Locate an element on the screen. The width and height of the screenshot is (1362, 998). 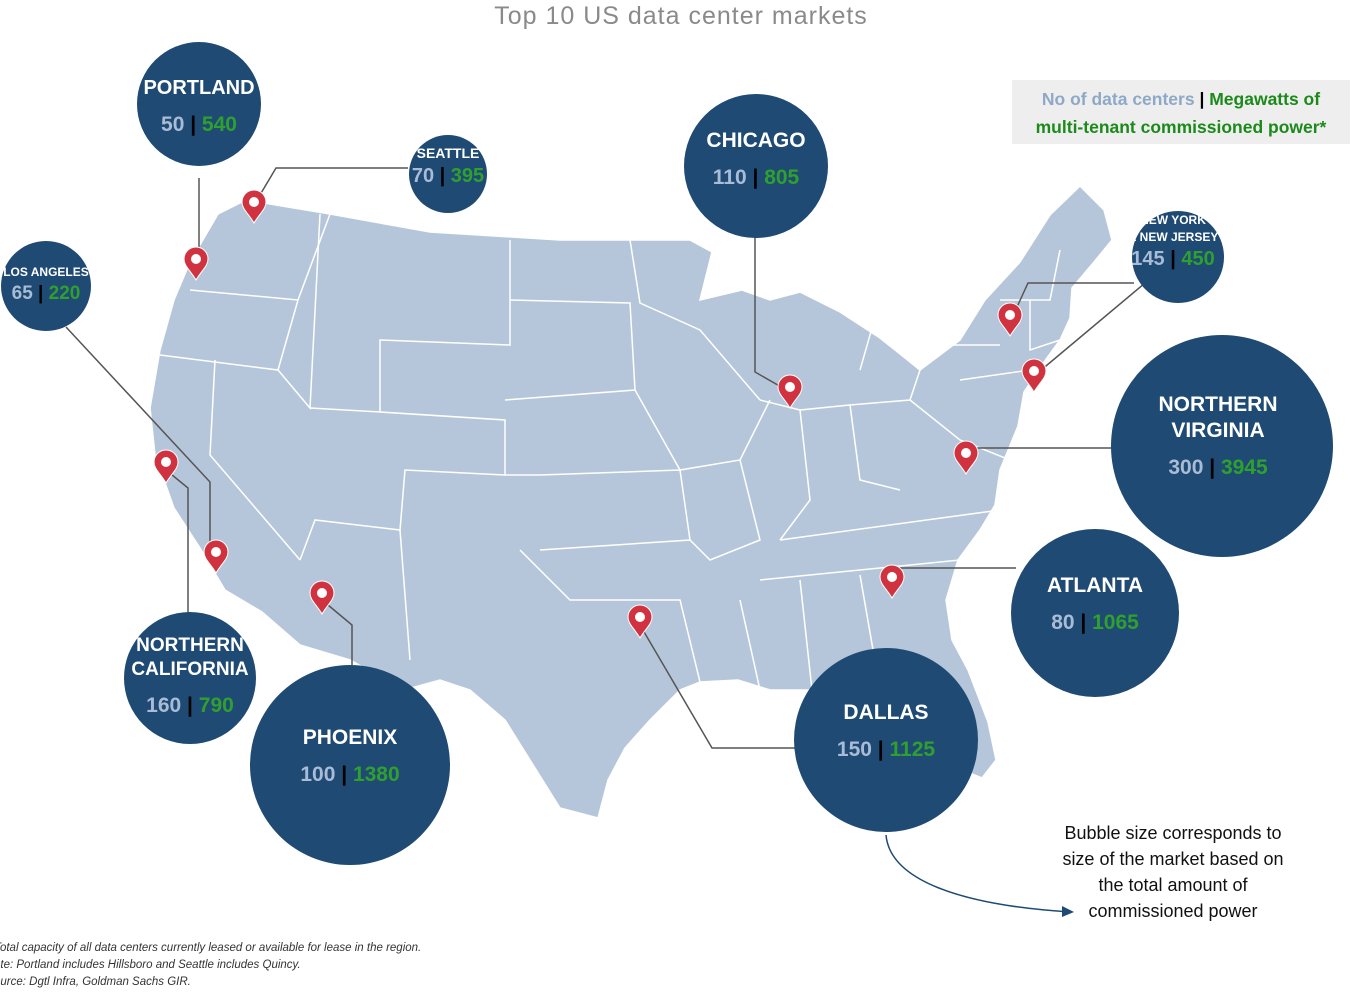
market-name: LOS ANGELES is located at coordinates (46, 272).